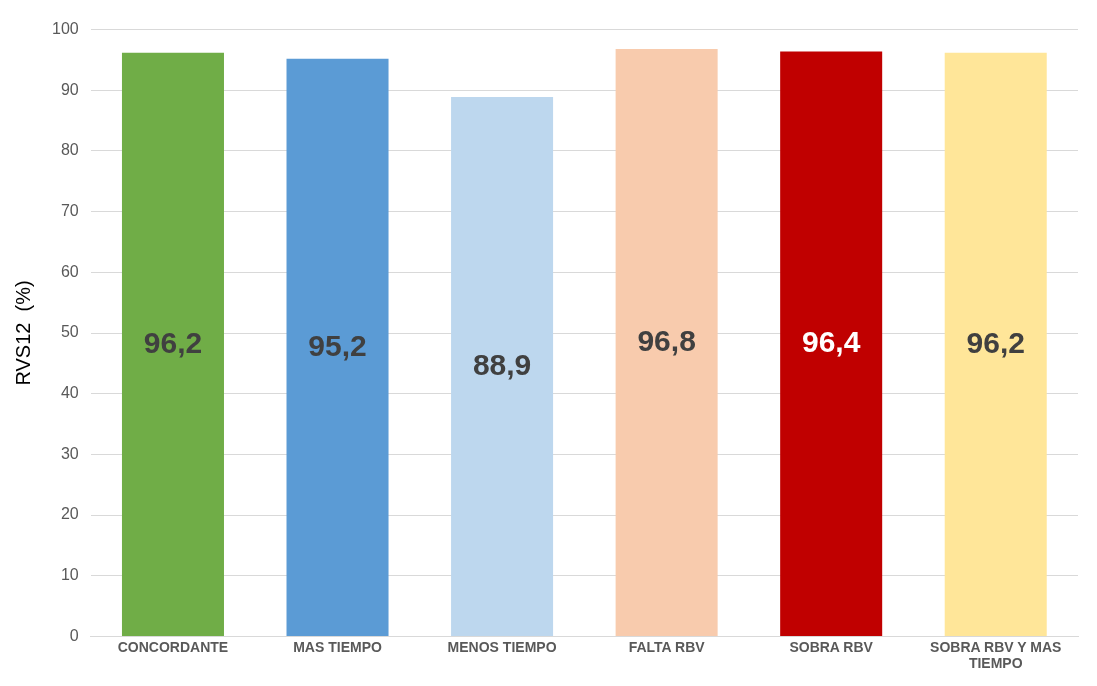 Image resolution: width=1097 pixels, height=686 pixels. What do you see at coordinates (996, 655) in the screenshot?
I see `x-tick-label: SOBRA RBV Y MAS TIEMPO` at bounding box center [996, 655].